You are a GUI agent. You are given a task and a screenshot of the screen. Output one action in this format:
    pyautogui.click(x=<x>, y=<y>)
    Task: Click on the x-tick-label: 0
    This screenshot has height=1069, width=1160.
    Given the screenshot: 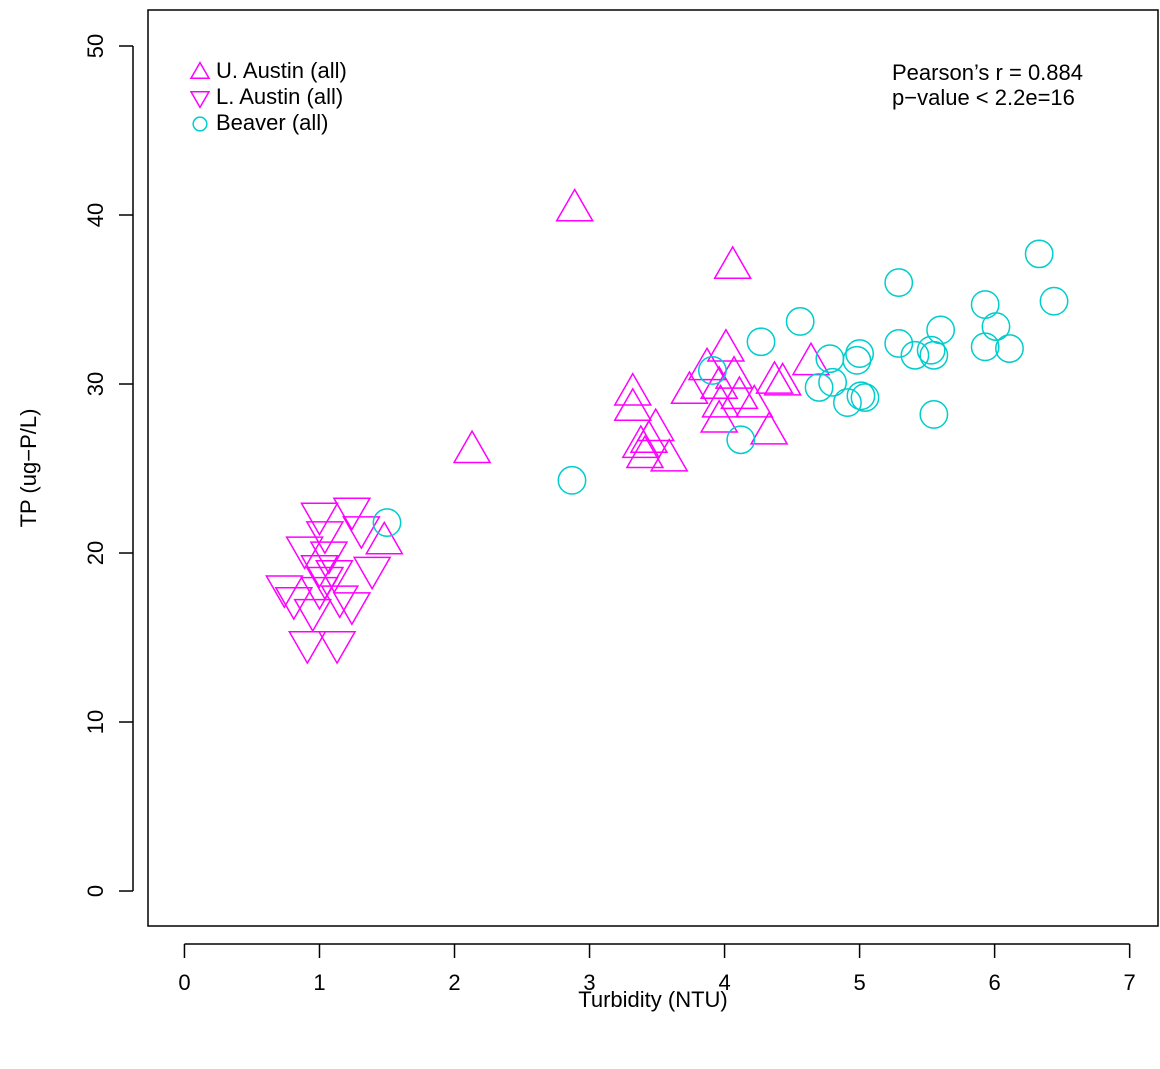 What is the action you would take?
    pyautogui.click(x=184, y=982)
    